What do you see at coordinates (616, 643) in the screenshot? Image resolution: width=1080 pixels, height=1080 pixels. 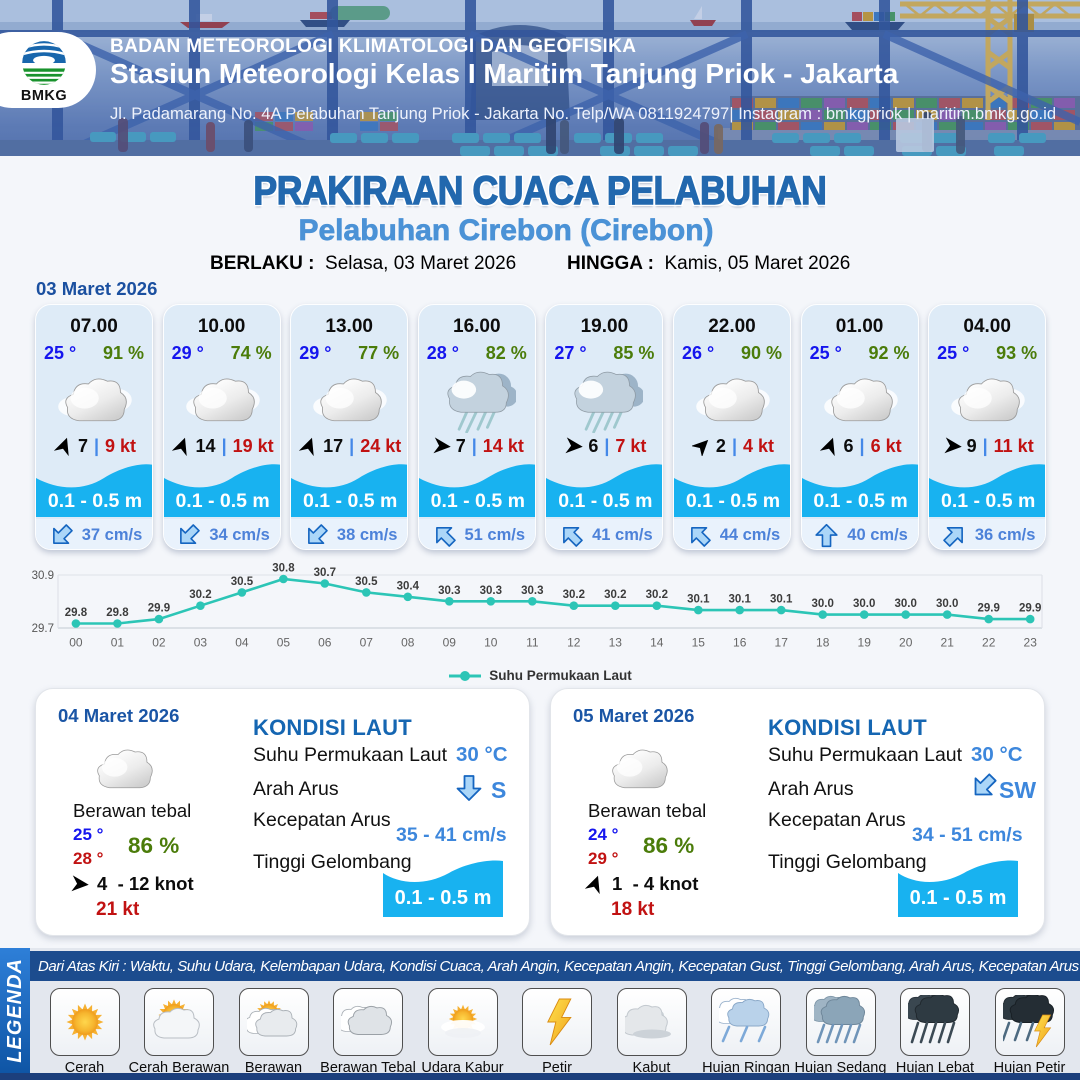 I see `svg-text: 13` at bounding box center [616, 643].